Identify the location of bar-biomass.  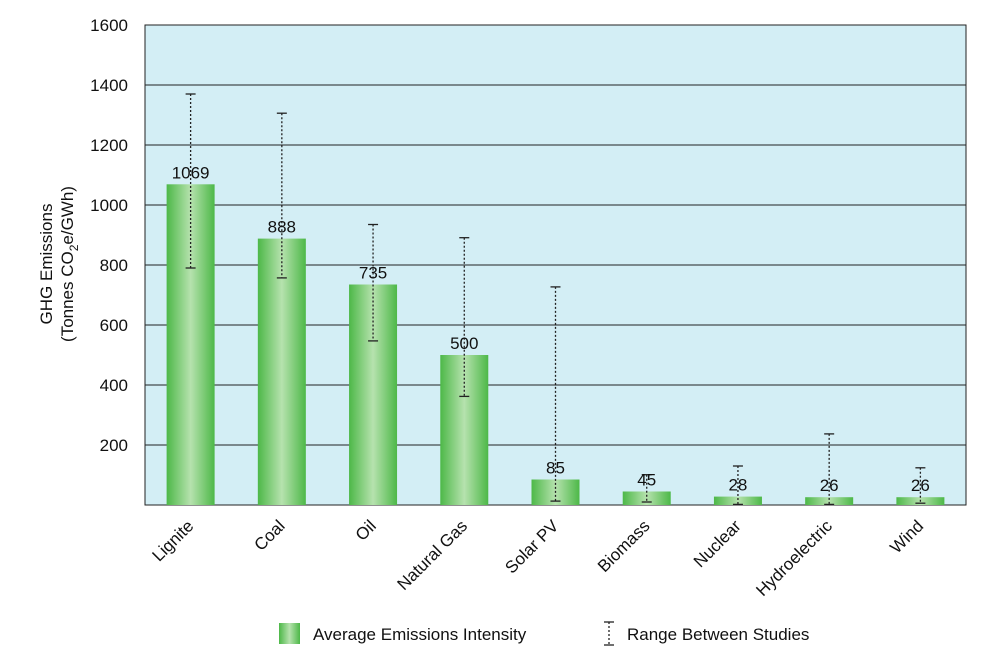
(646, 498).